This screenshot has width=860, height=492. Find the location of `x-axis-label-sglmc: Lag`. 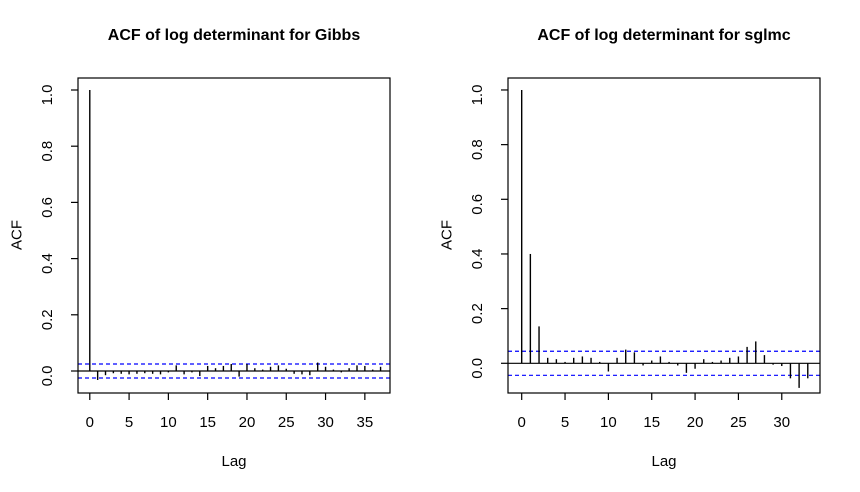

x-axis-label-sglmc: Lag is located at coordinates (664, 461).